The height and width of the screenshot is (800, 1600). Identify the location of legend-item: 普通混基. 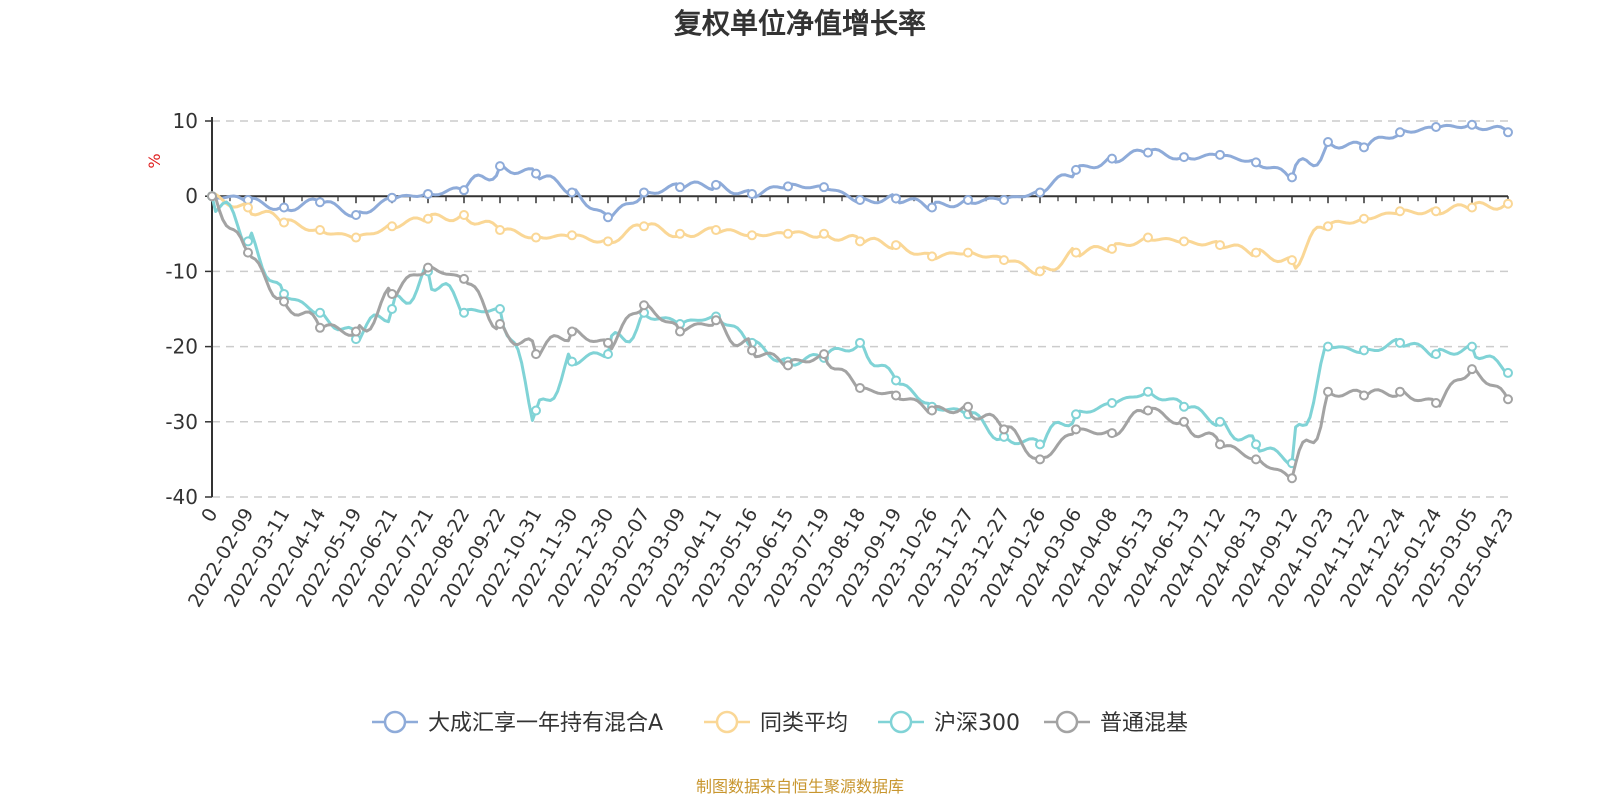
(1116, 723).